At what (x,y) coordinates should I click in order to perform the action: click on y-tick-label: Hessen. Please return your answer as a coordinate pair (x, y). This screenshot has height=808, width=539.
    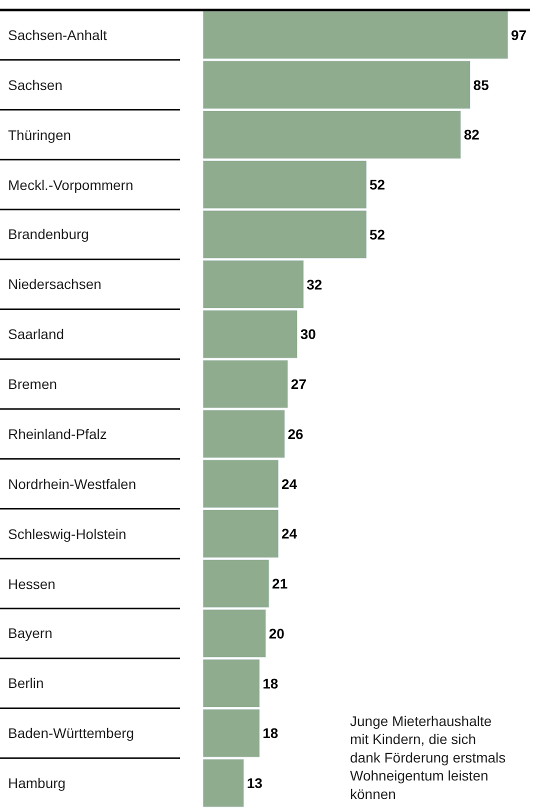
    Looking at the image, I should click on (32, 584).